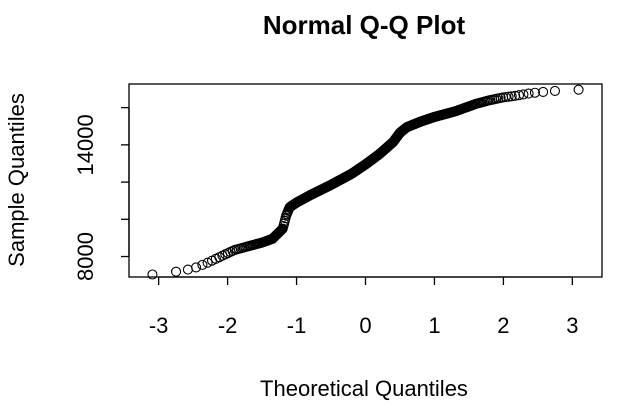  What do you see at coordinates (572, 325) in the screenshot?
I see `x-tick-label: 3` at bounding box center [572, 325].